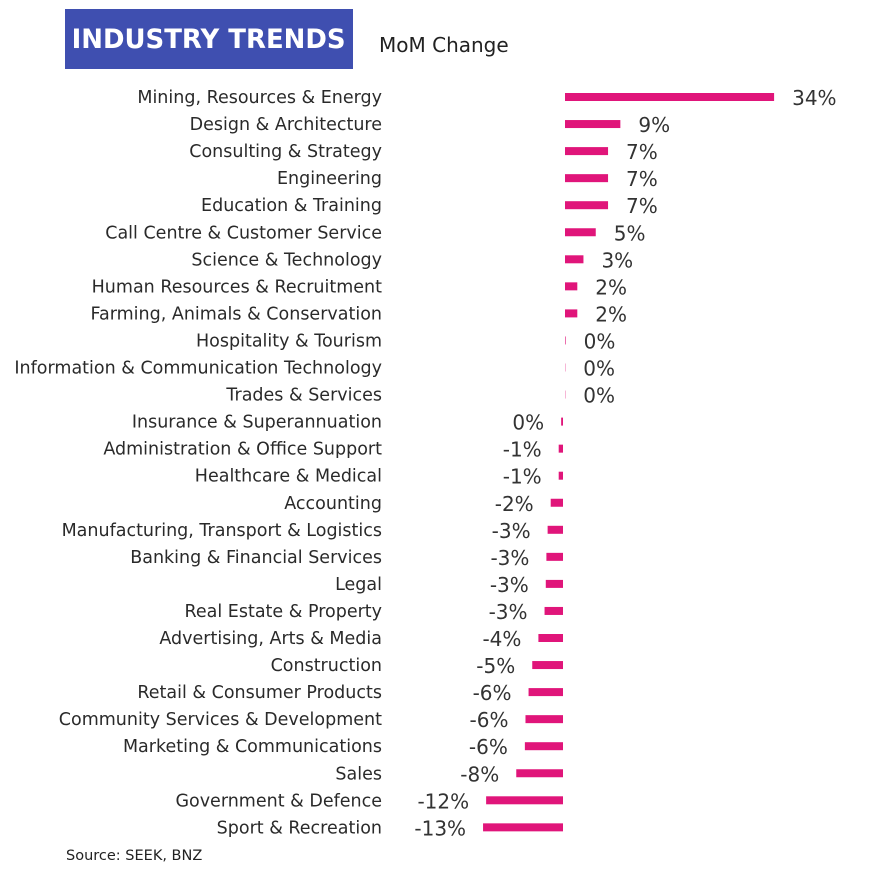 This screenshot has height=876, width=878. What do you see at coordinates (257, 423) in the screenshot?
I see `category-label: Insurance & Superannuation` at bounding box center [257, 423].